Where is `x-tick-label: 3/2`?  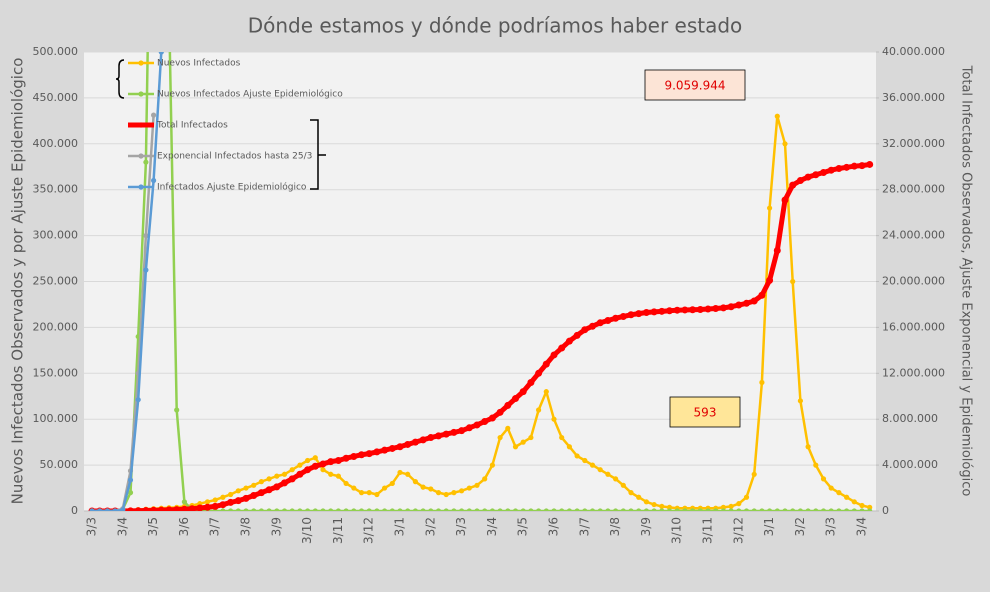
x-tick-label: 3/2 is located at coordinates (430, 526).